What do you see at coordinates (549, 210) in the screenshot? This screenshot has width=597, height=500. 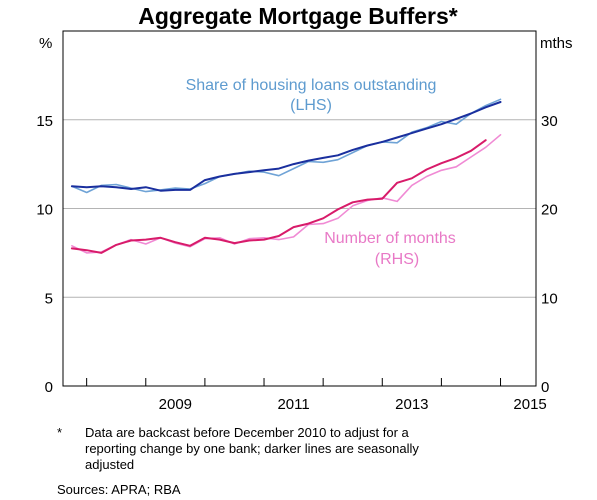 I see `right-tick-label: 20` at bounding box center [549, 210].